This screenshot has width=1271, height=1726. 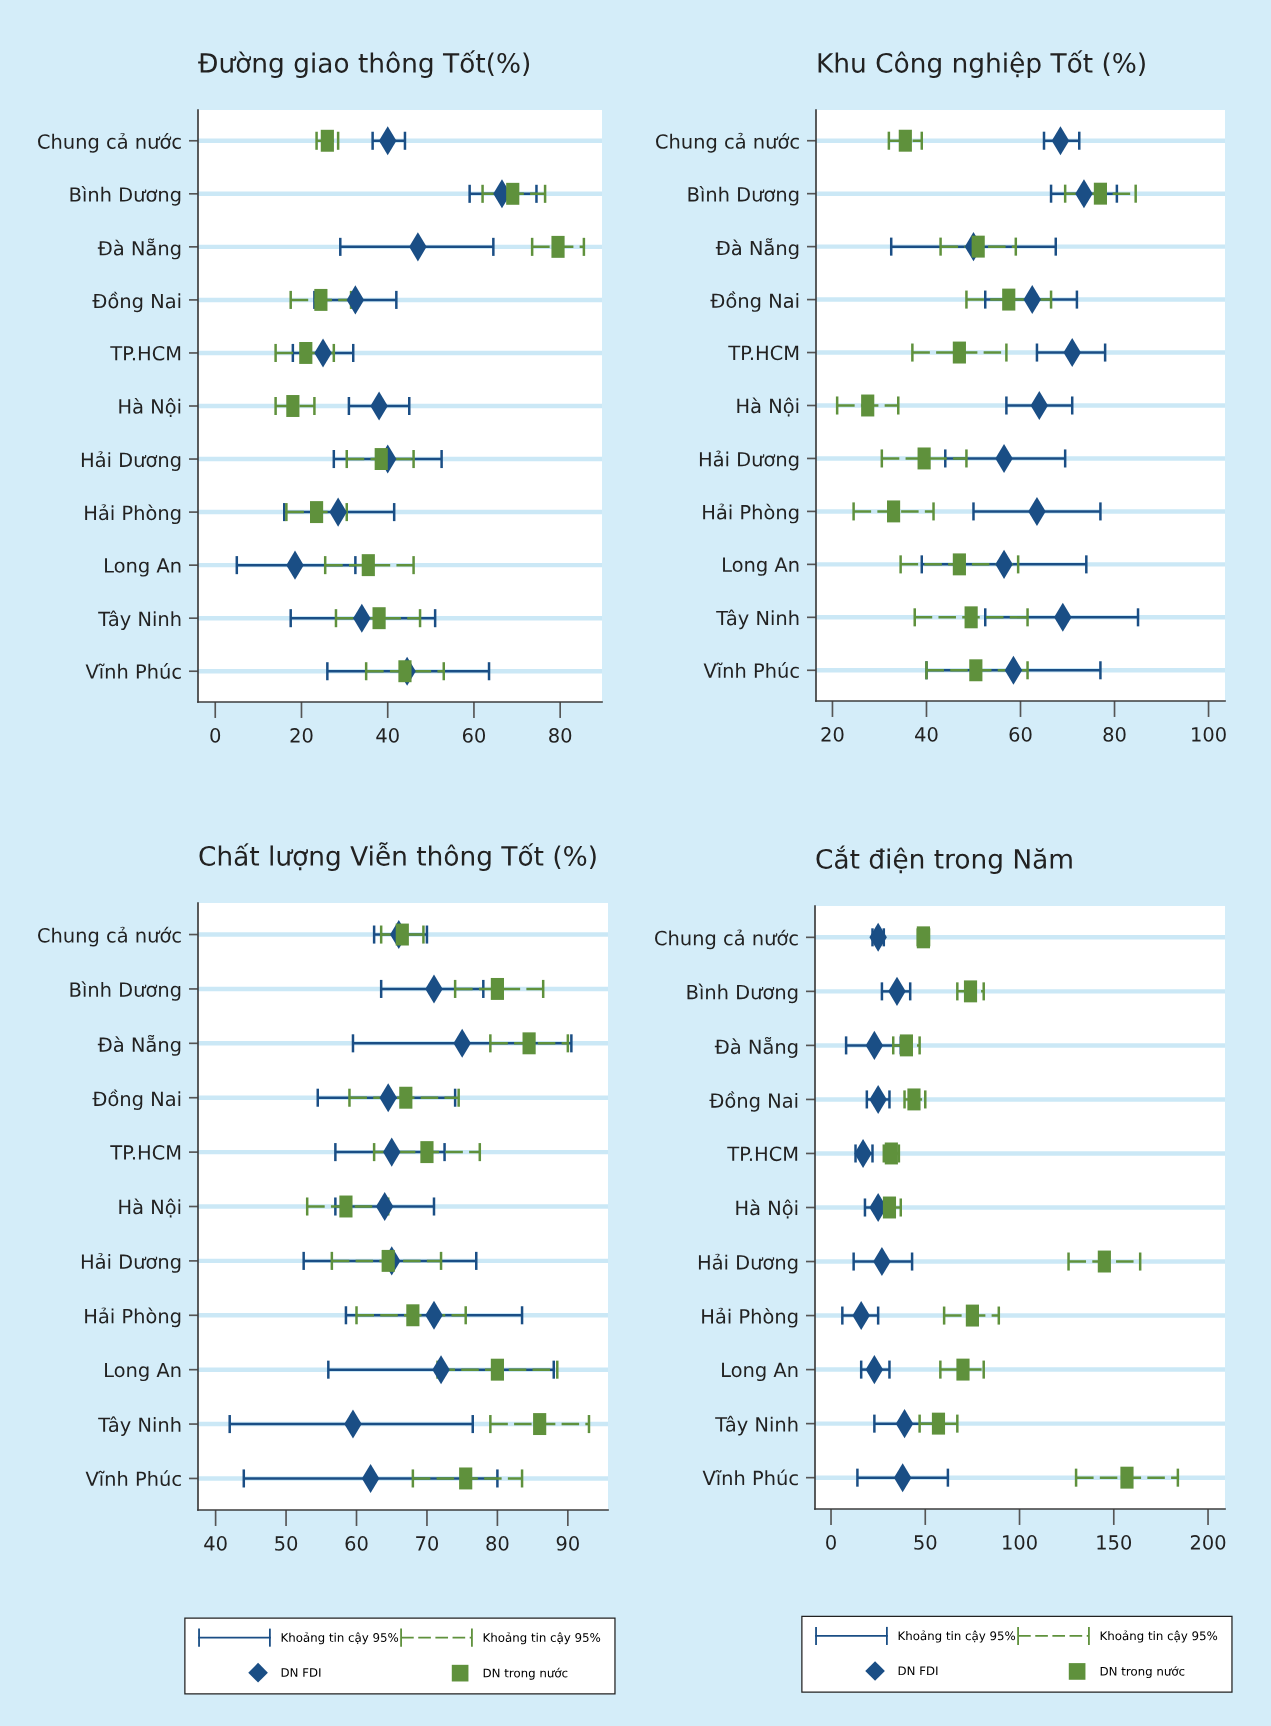 What do you see at coordinates (567, 1543) in the screenshot?
I see `x-tick-label: 90` at bounding box center [567, 1543].